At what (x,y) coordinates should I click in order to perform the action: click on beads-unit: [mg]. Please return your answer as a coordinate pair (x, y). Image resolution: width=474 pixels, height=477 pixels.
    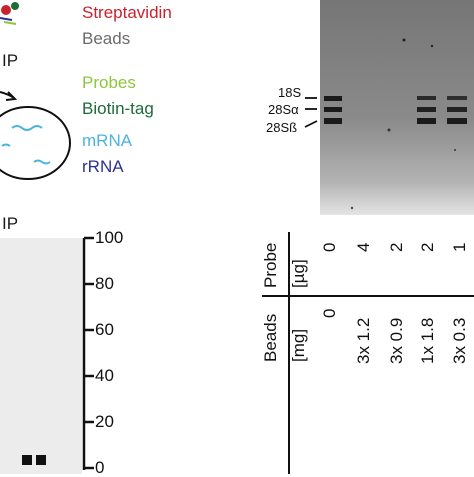
    Looking at the image, I should click on (298, 345).